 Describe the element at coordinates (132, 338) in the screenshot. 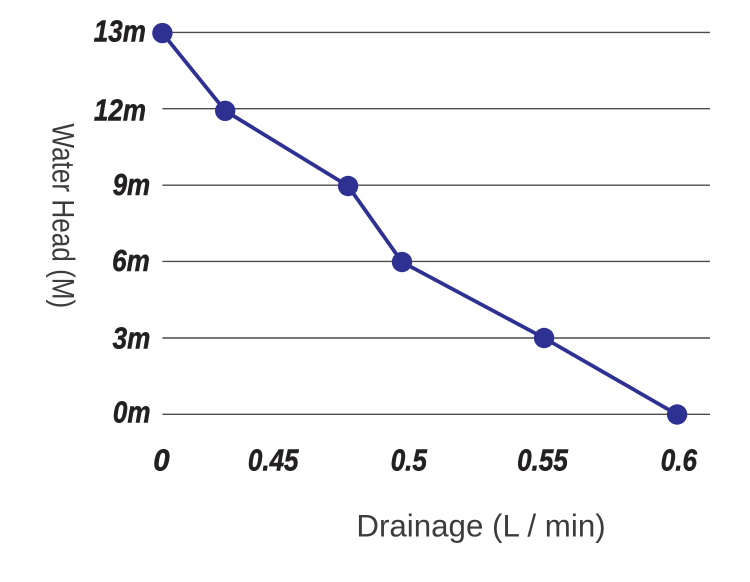

I see `svg-text: 3m` at that location.